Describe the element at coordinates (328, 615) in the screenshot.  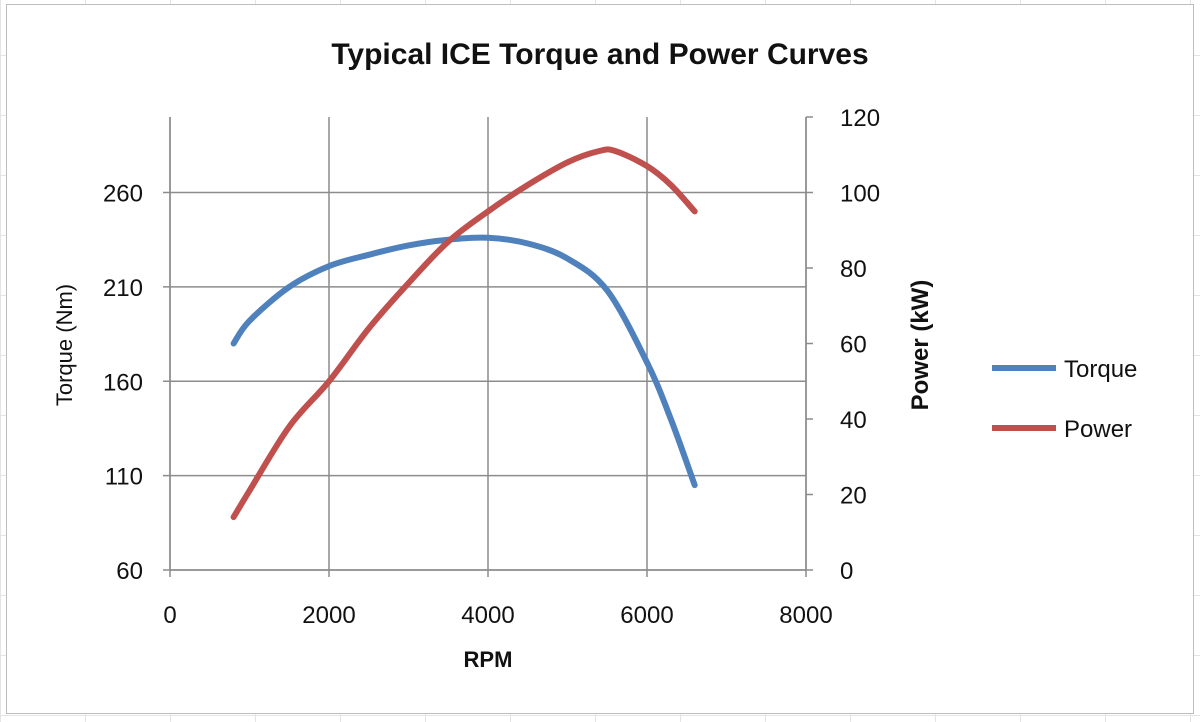
I see `x-tick-label: 2000` at that location.